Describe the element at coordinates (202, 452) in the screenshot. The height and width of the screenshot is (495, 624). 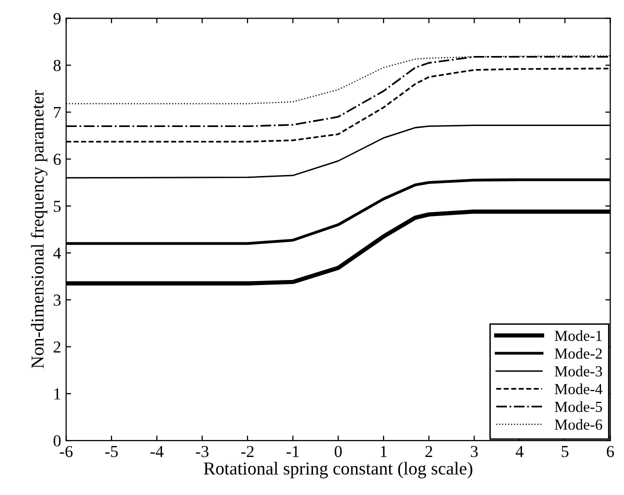
I see `x-tick-label: -3` at that location.